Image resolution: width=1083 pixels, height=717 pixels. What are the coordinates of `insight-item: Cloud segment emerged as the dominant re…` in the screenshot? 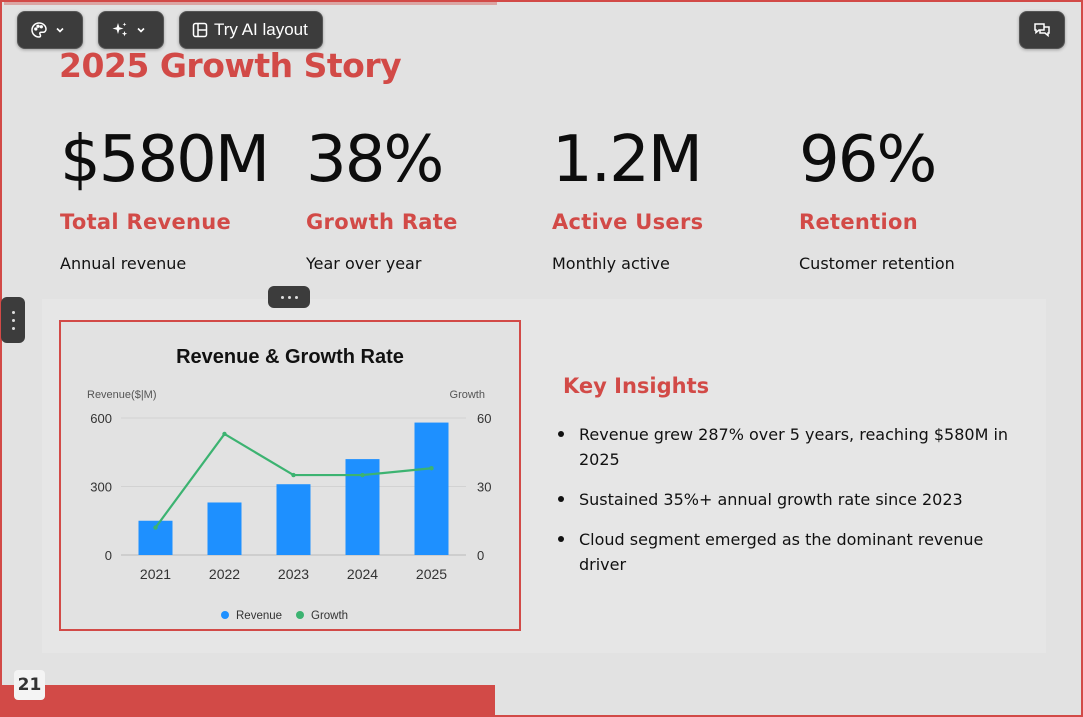 It's located at (792, 552).